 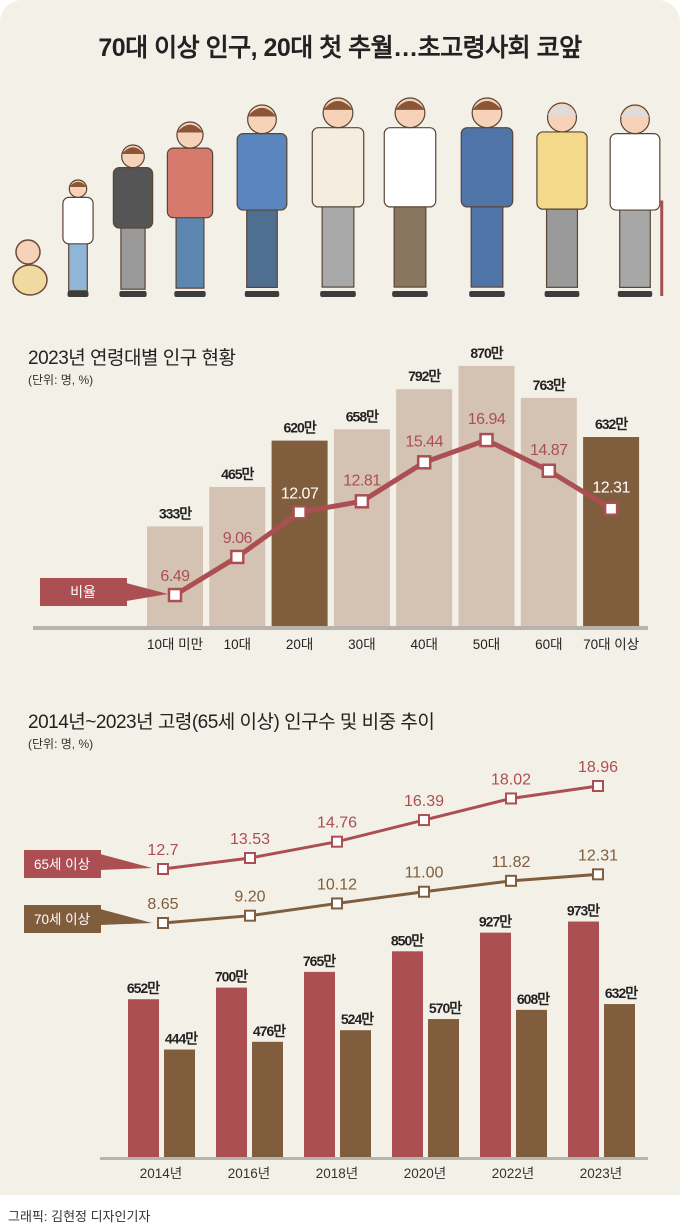 I want to click on page-title: 70대 이상 인구, 20대 첫 추월…초고령사회 코앞, so click(x=340, y=48).